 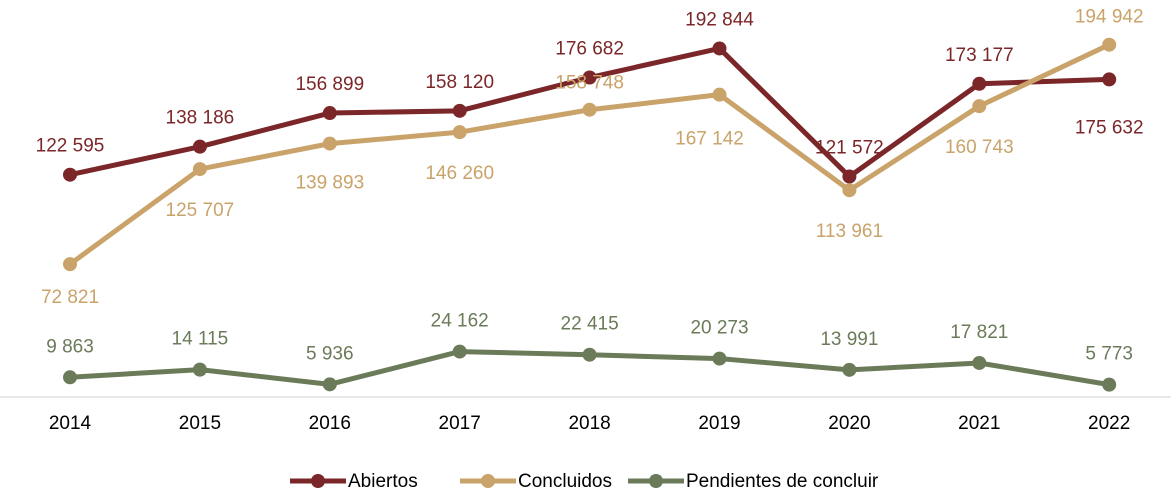 I want to click on data-label: 139 893, so click(x=329, y=183).